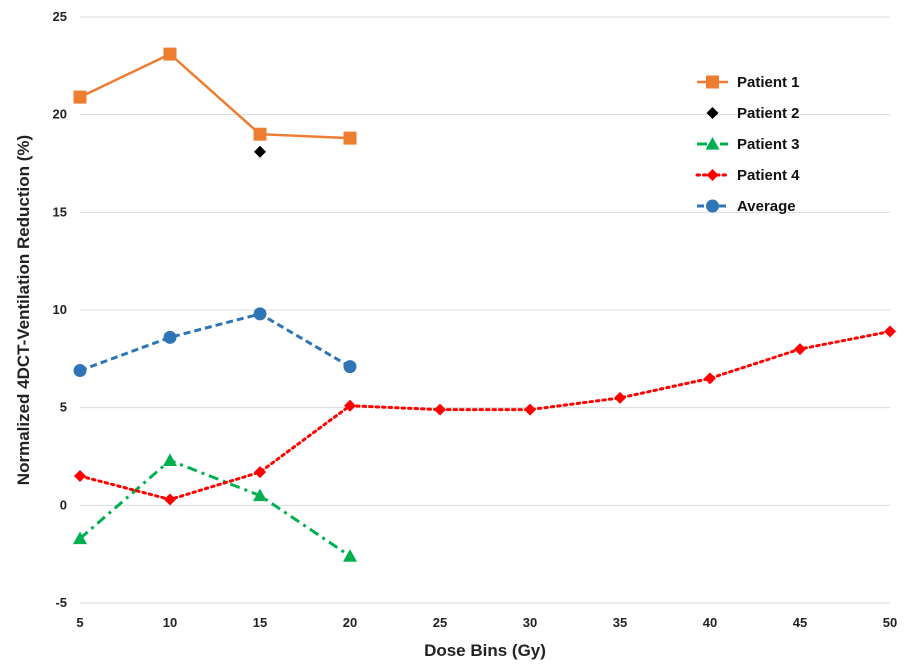 The width and height of the screenshot is (911, 665). What do you see at coordinates (63, 407) in the screenshot?
I see `y-tick-label: 5` at bounding box center [63, 407].